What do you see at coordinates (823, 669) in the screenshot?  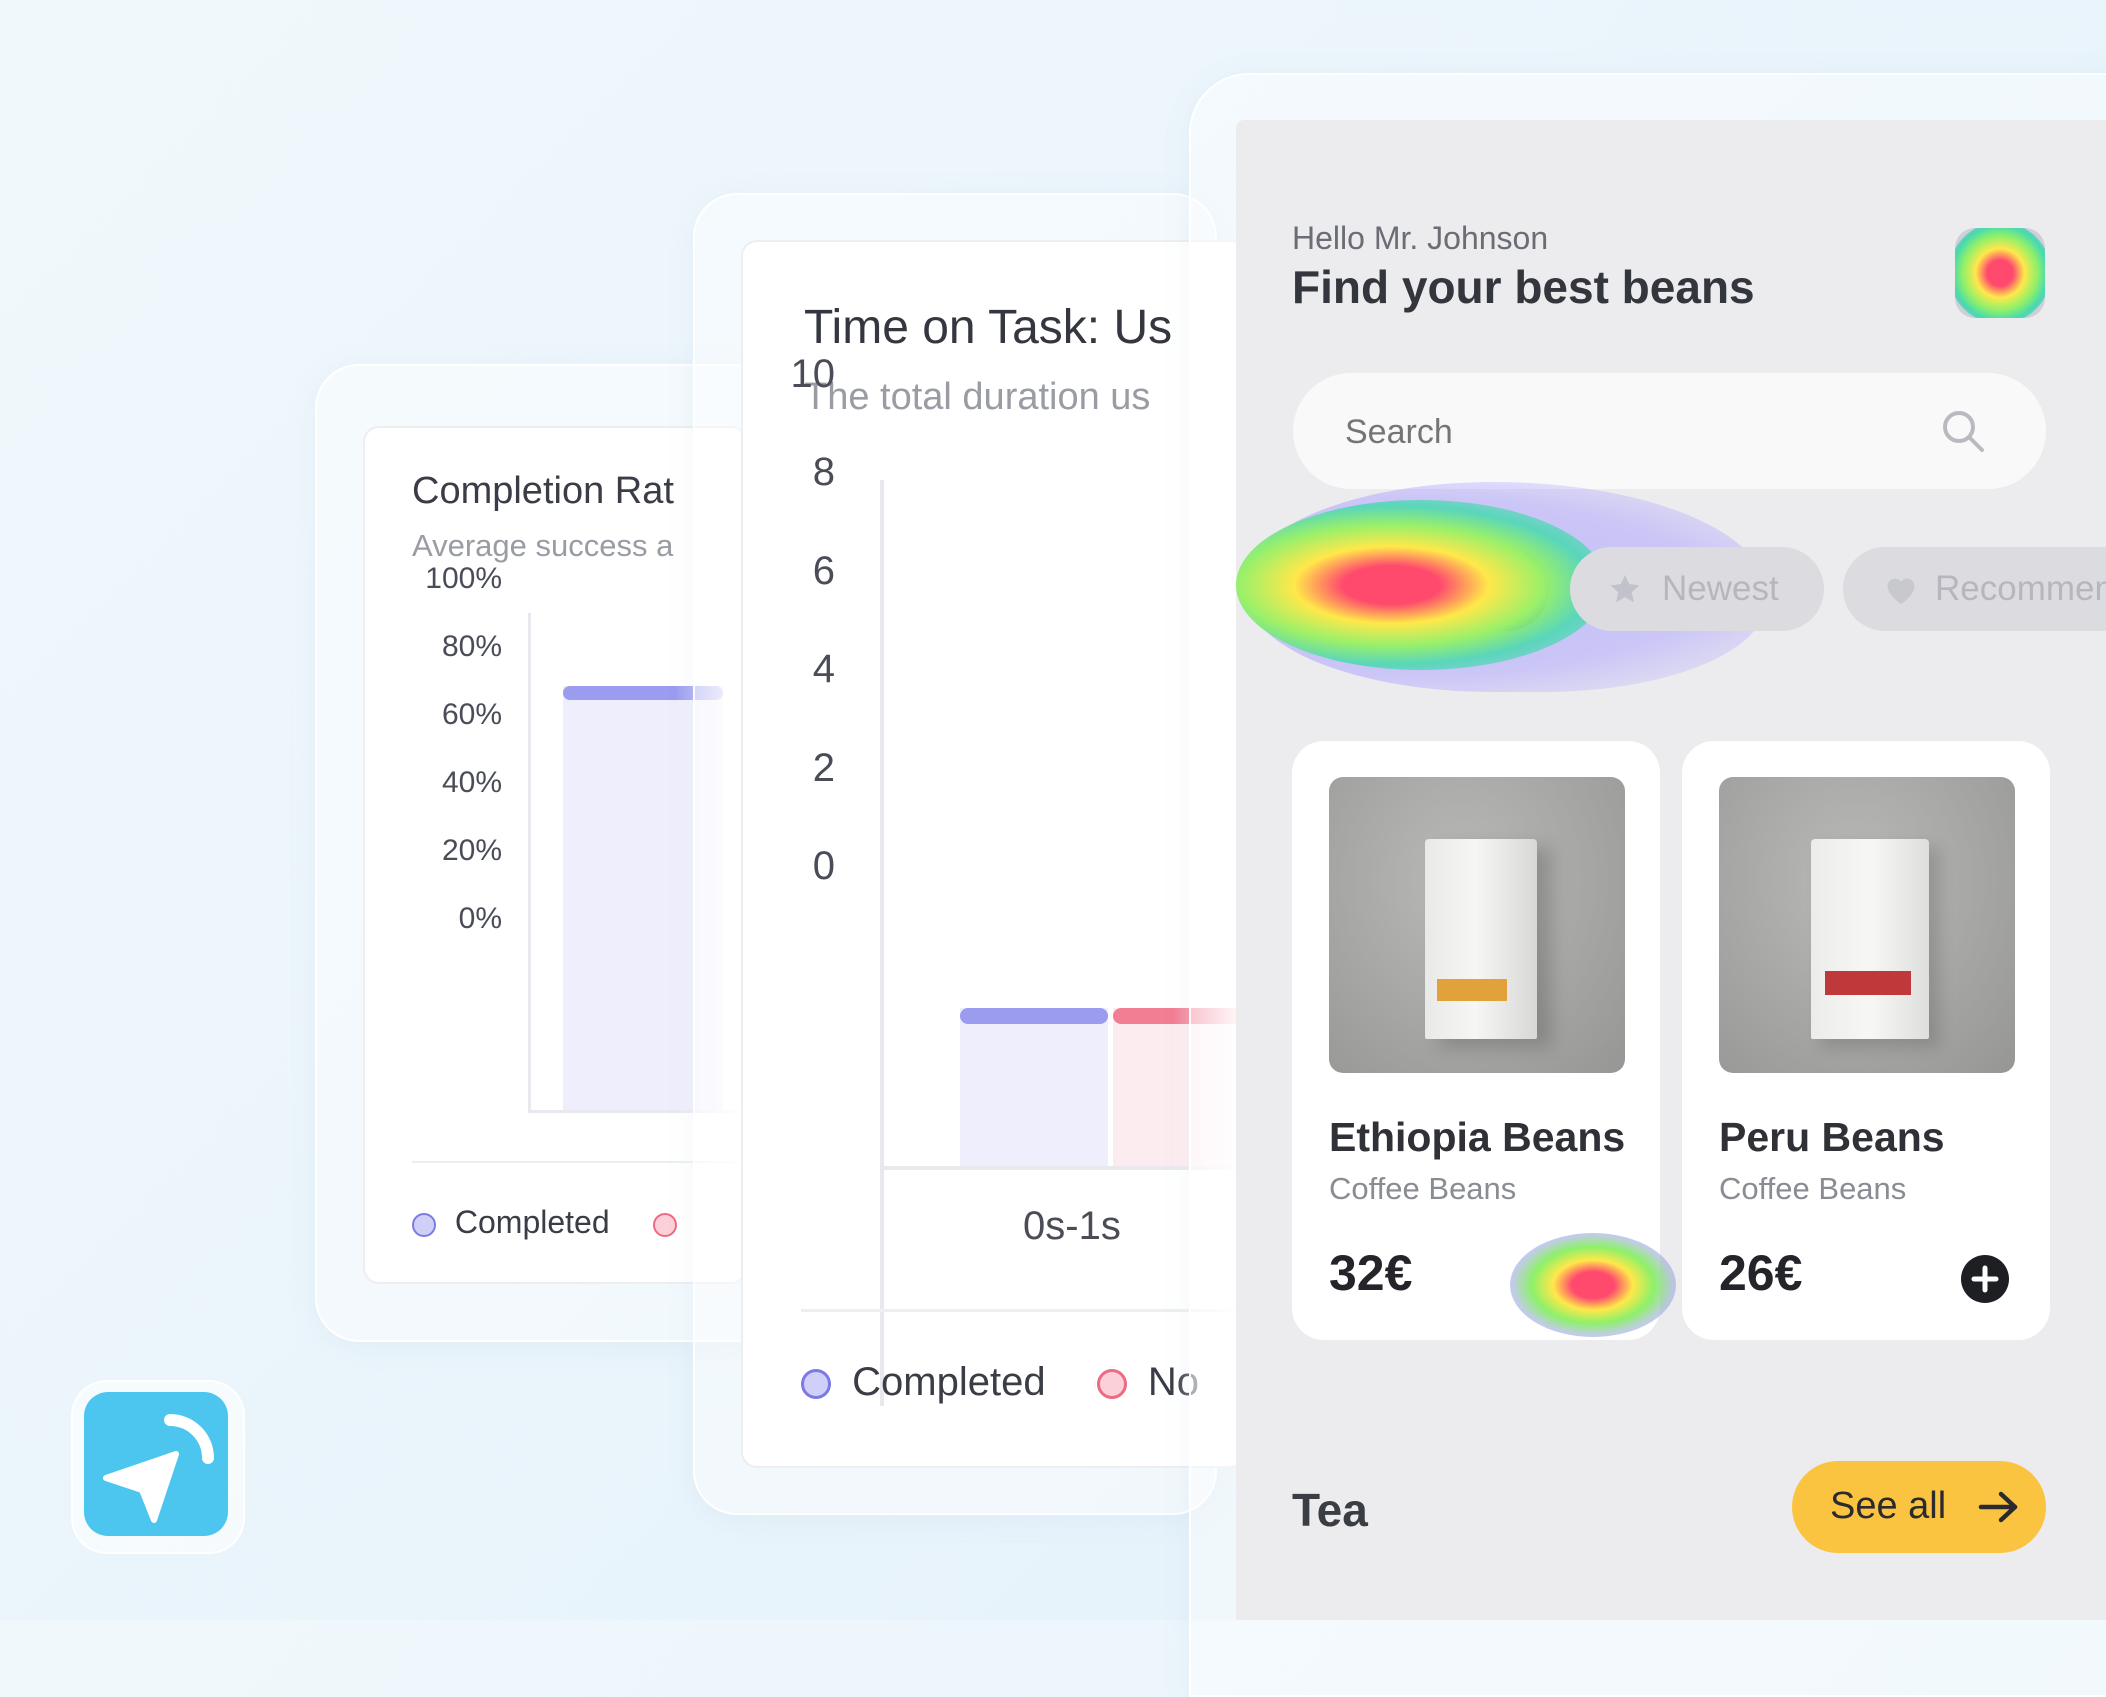 I see `y-tick-label: 4` at bounding box center [823, 669].